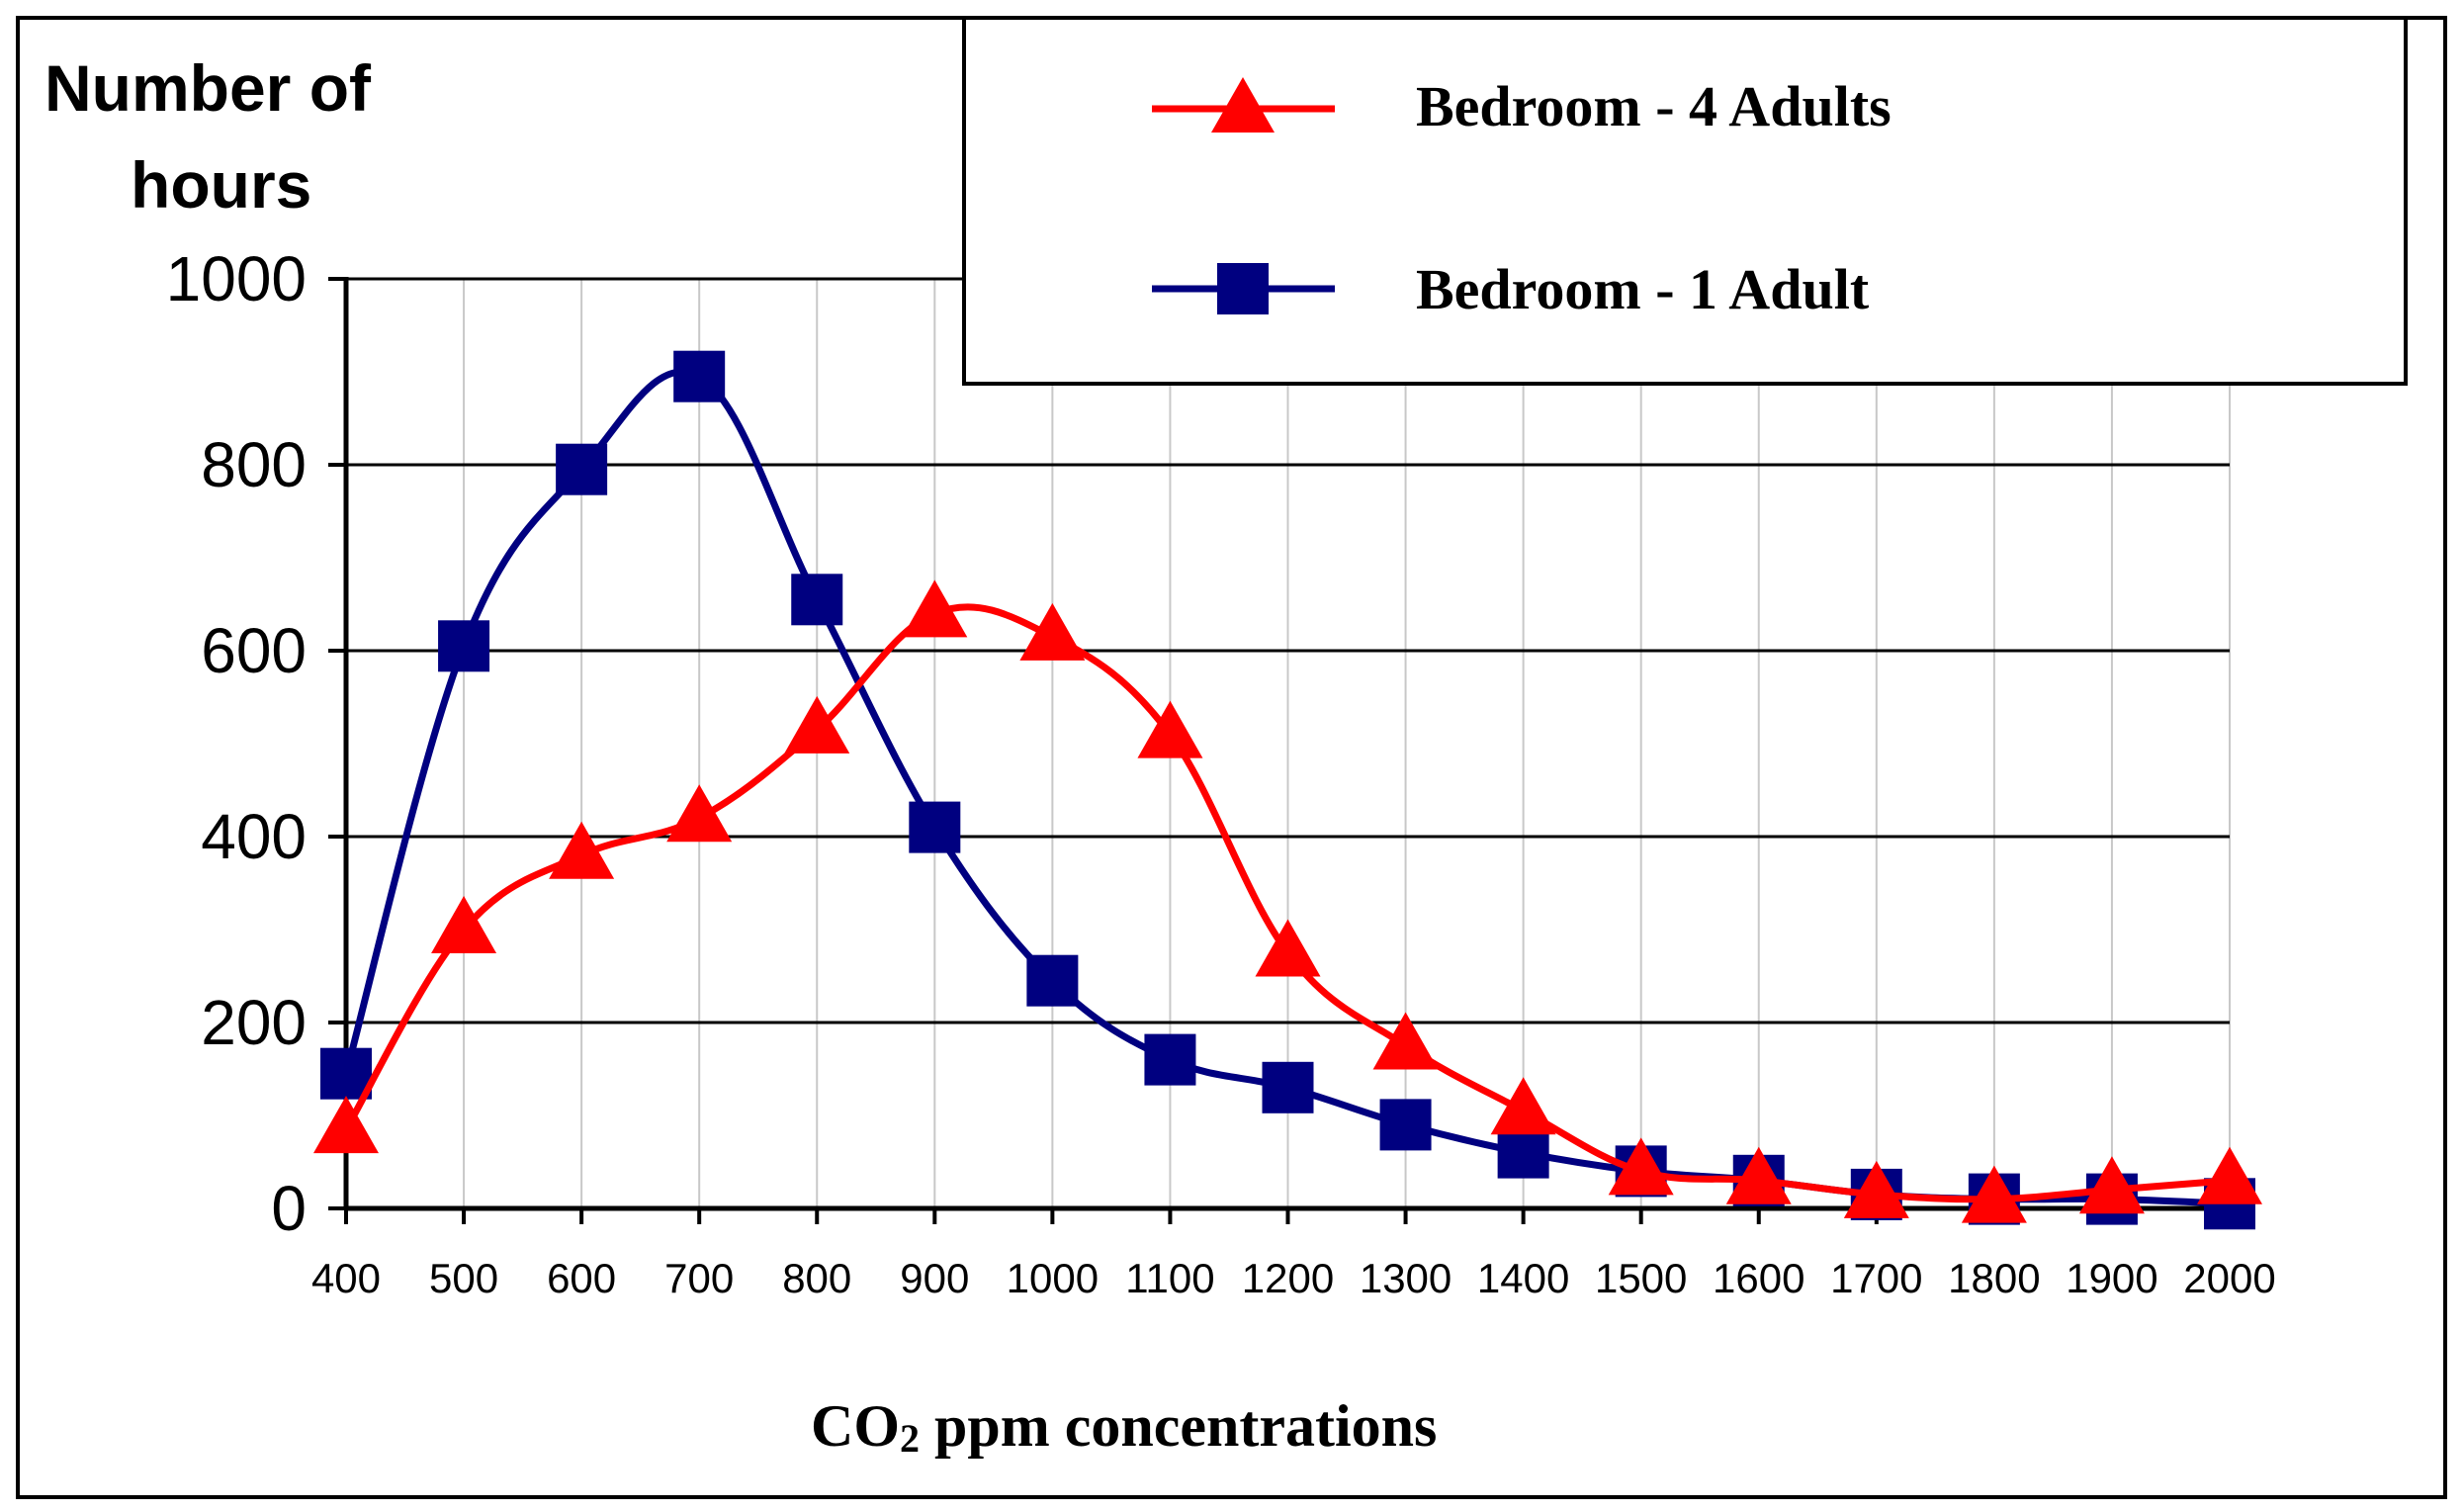 This screenshot has width=2464, height=1512. Describe the element at coordinates (254, 836) in the screenshot. I see `y-tick-label: 400` at that location.